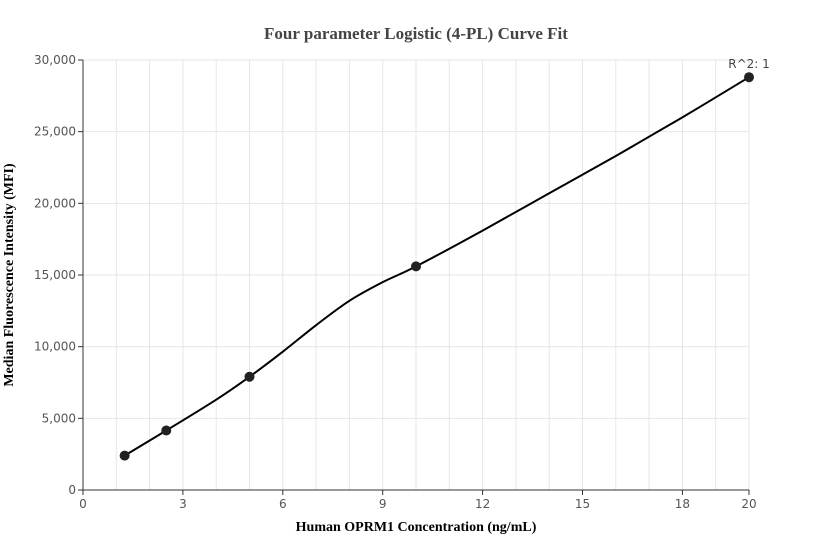  Describe the element at coordinates (83, 504) in the screenshot. I see `x-tick-label: 0` at that location.